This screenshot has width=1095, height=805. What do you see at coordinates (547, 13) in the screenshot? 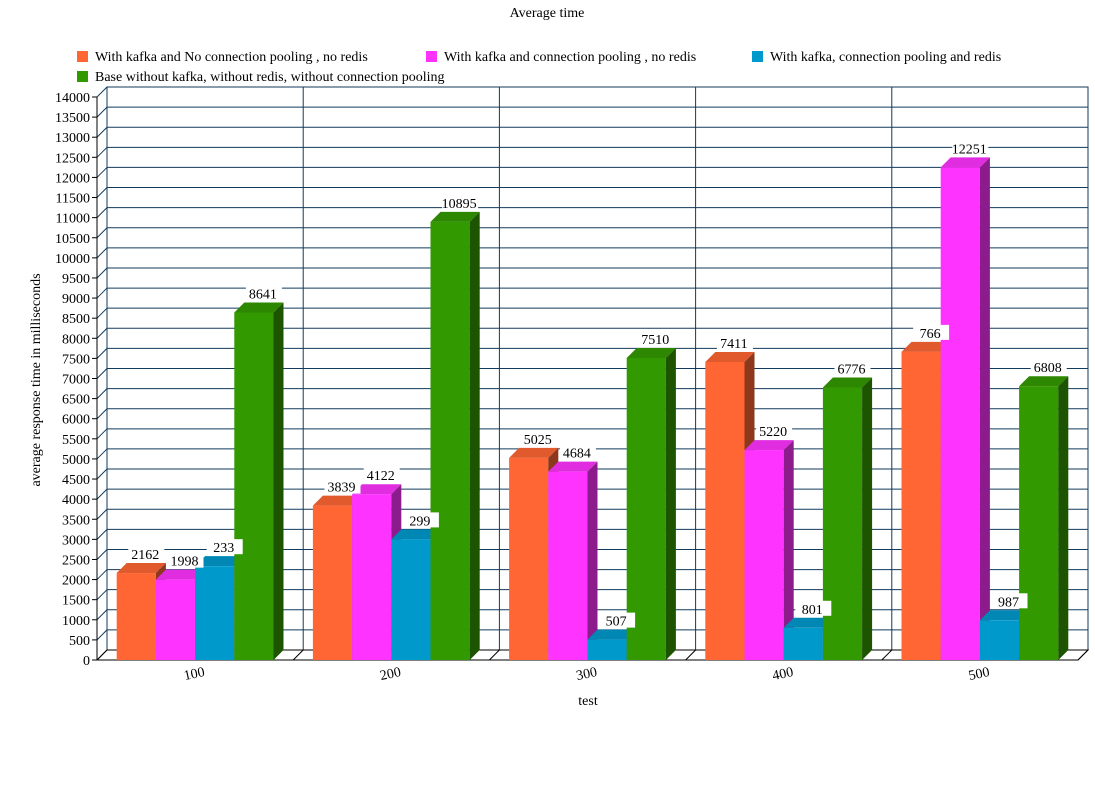
I see `chart-title: Average time` at bounding box center [547, 13].